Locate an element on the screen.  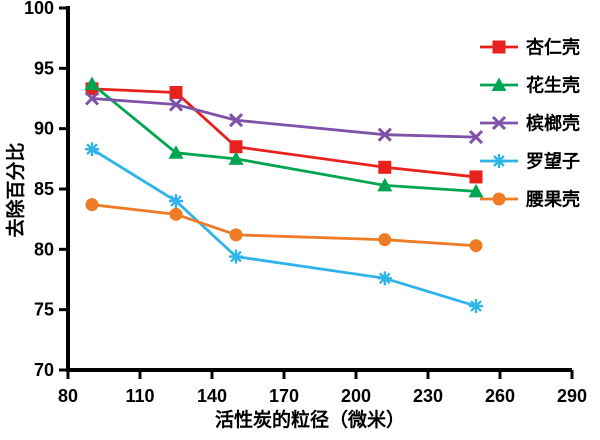
y-tick-label: 80 is located at coordinates (44, 249).